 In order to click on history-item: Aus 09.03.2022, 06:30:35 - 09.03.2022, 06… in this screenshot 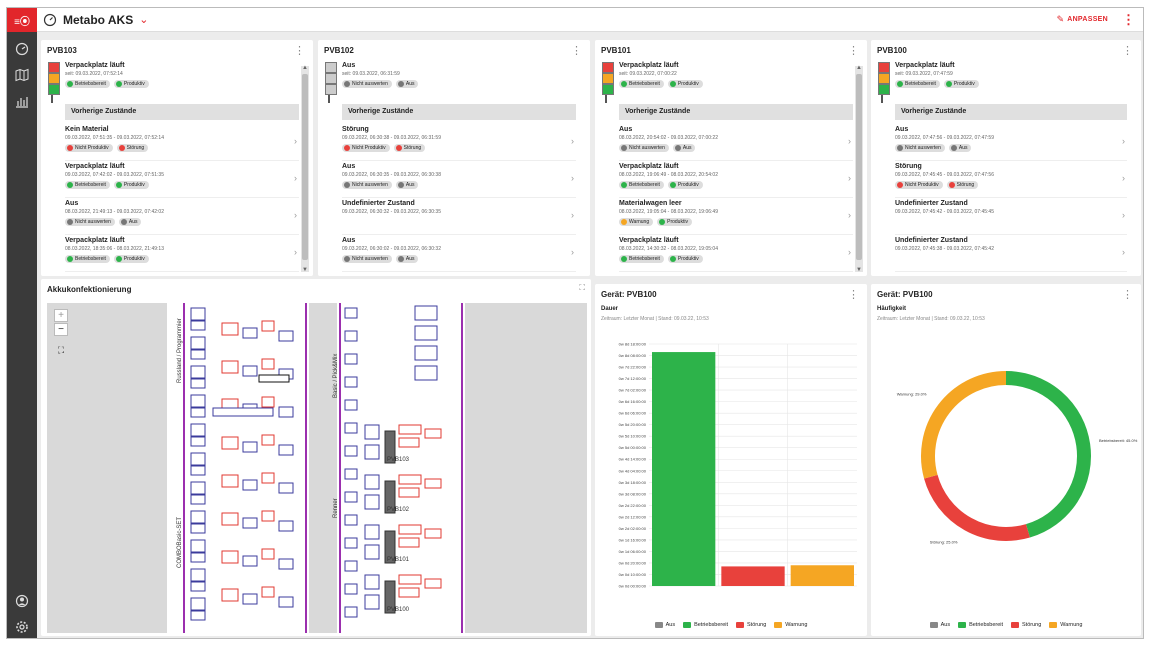, I will do `click(459, 179)`.